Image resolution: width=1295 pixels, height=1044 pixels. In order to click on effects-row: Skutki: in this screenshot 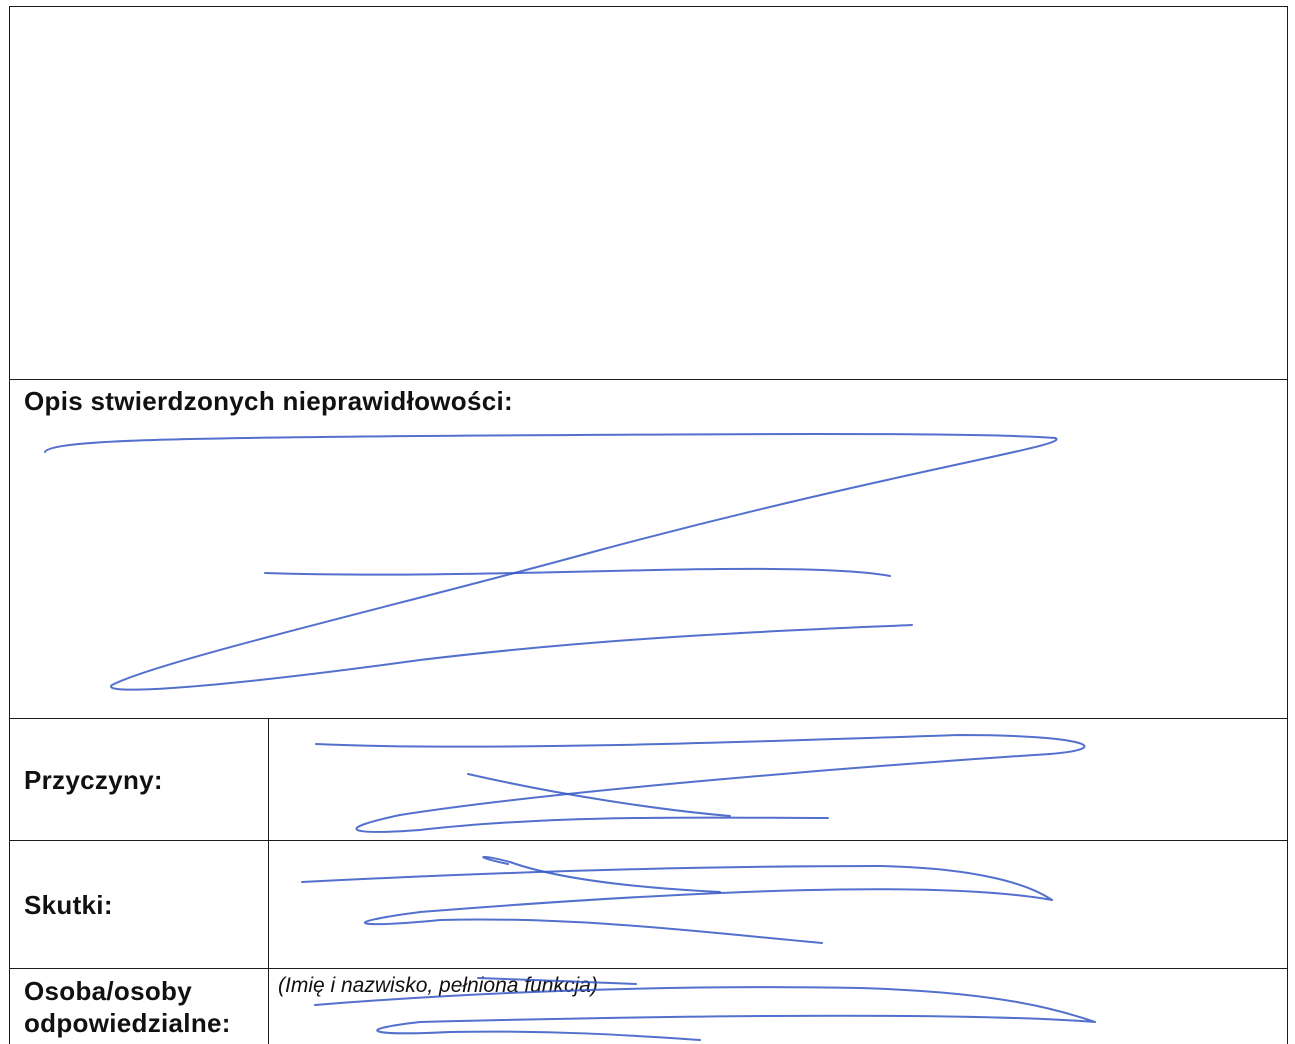, I will do `click(648, 904)`.